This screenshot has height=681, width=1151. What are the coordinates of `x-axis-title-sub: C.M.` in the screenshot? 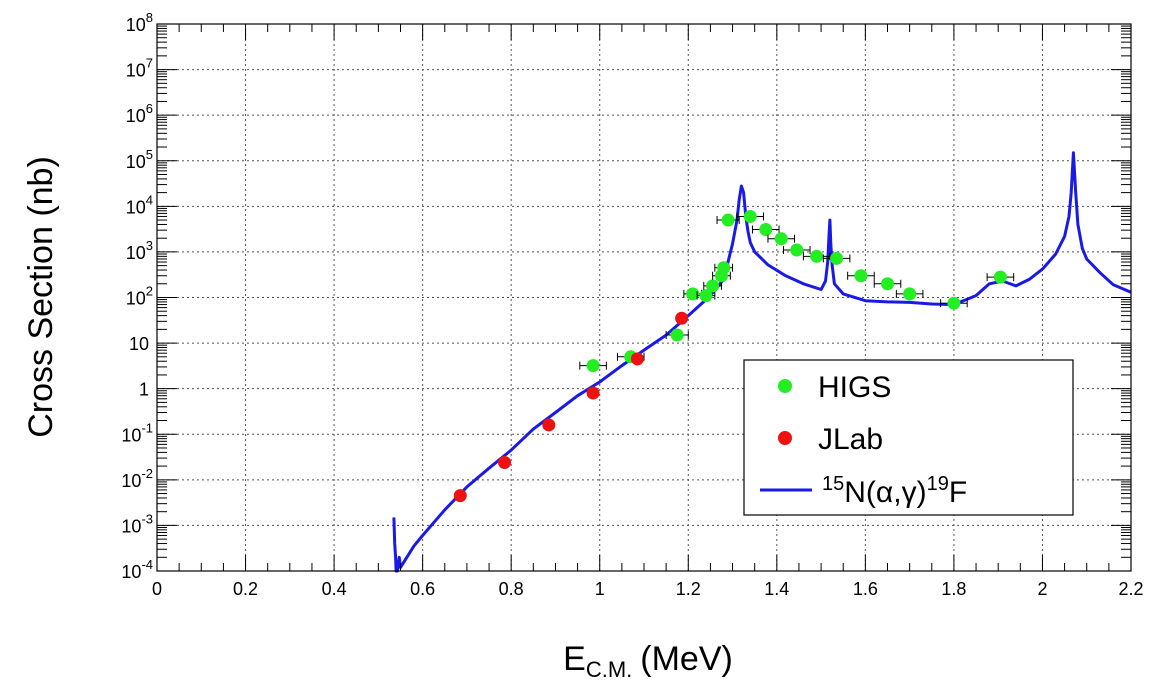 It's located at (609, 669).